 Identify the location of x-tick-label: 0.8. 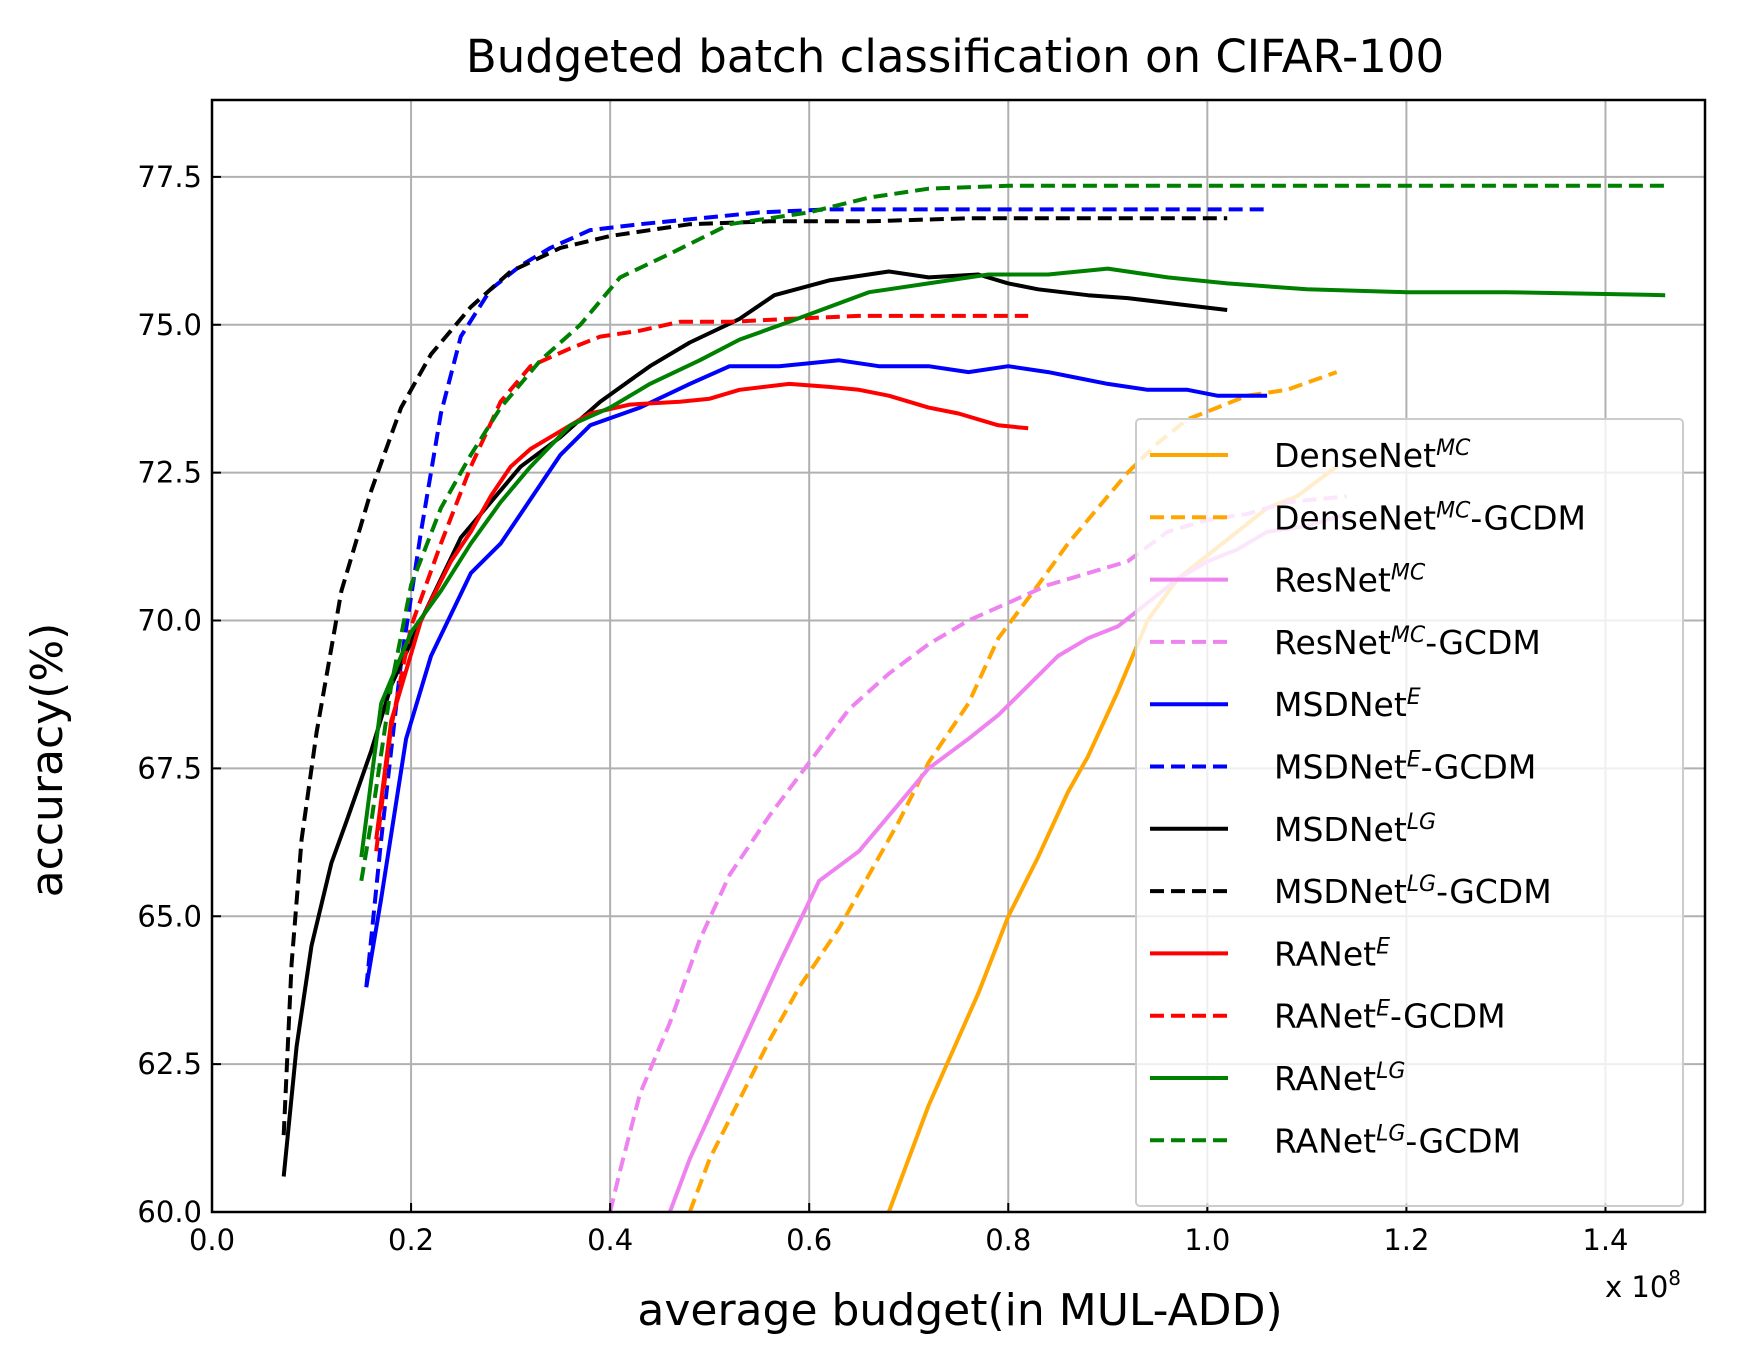
(1008, 1240).